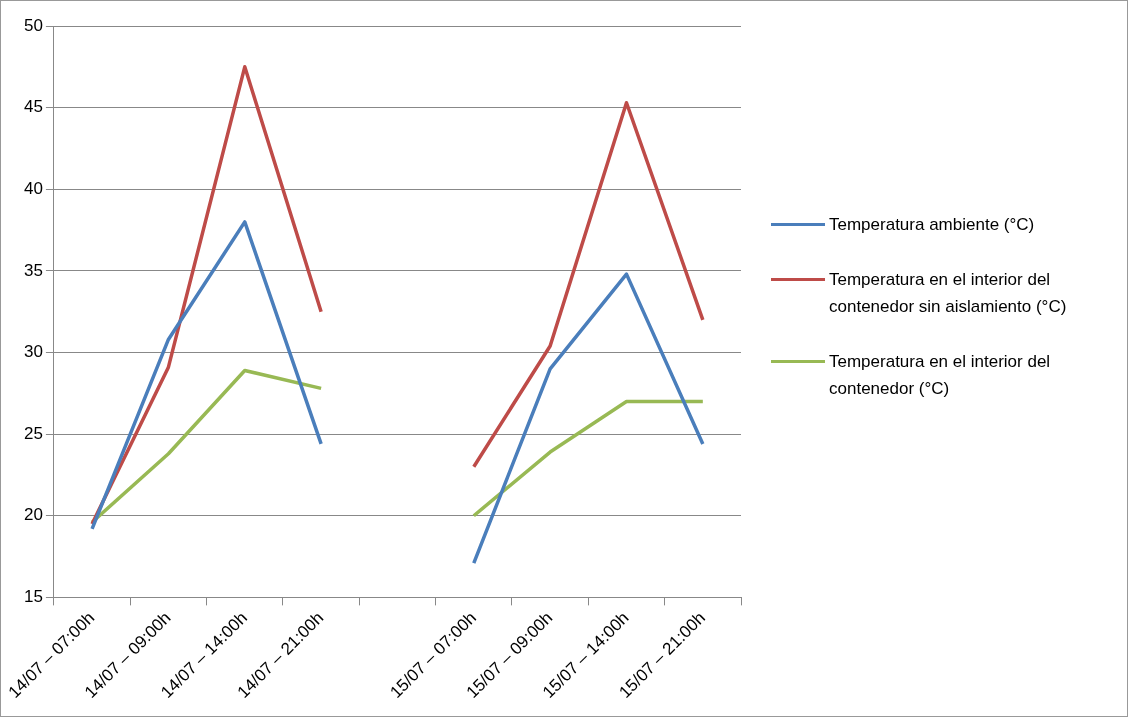  I want to click on y-tick-label: 20, so click(33, 515).